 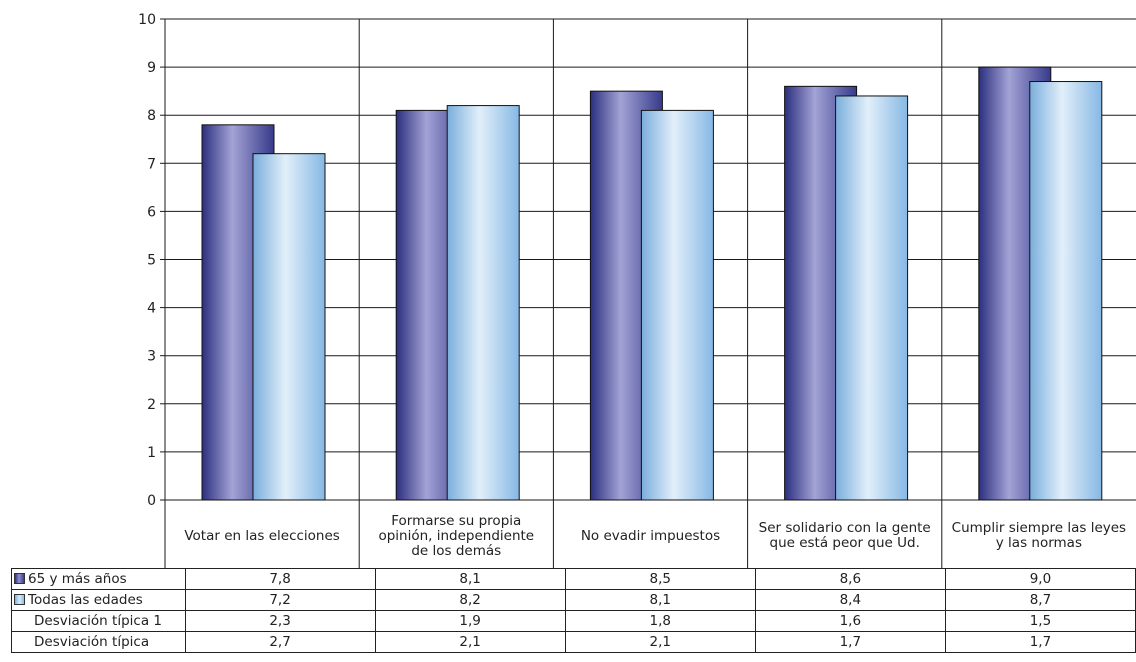 I want to click on category-label-line: Ser solidario con la gente, so click(x=844, y=528).